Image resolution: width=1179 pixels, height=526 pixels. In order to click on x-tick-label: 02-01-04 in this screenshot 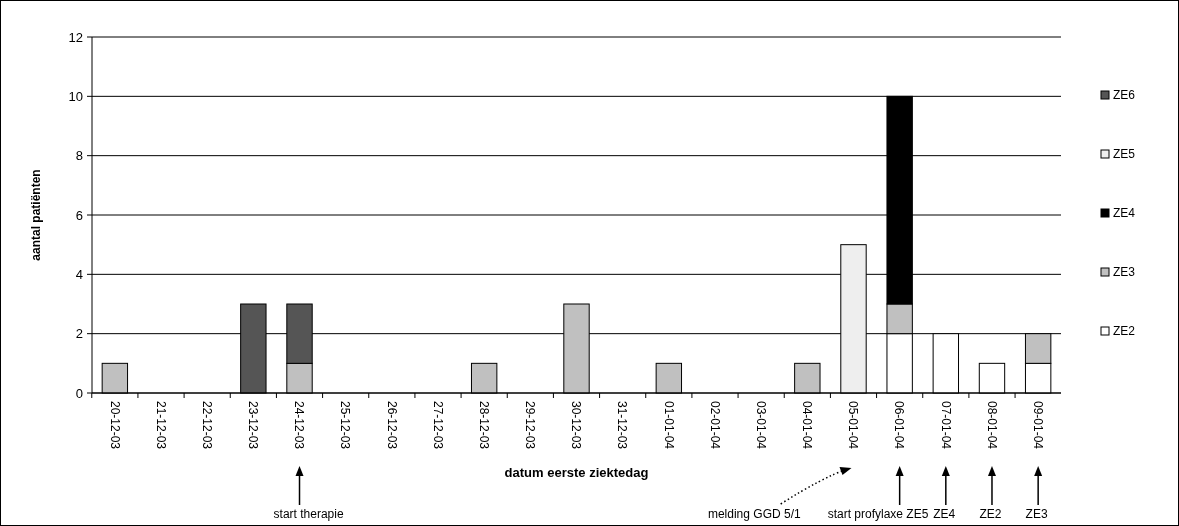, I will do `click(714, 425)`.